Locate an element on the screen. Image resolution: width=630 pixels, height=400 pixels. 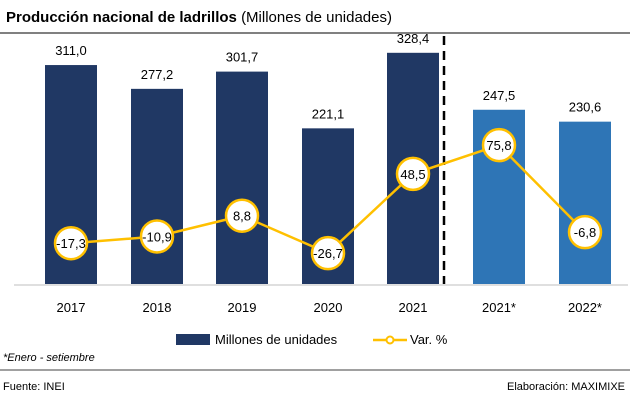
legend: Millones de unidades Var. % is located at coordinates (312, 339).